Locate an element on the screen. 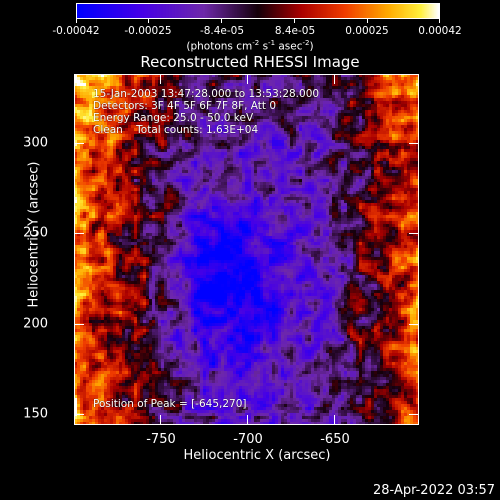  image-title: Reconstructed RHESSI Image is located at coordinates (250, 62).